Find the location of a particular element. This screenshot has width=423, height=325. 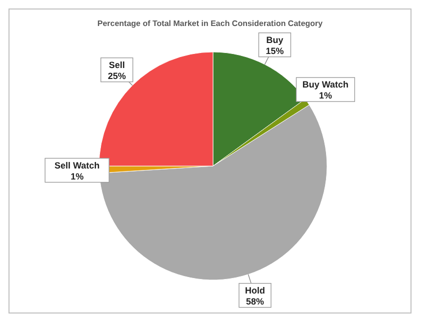

data-label: 15% is located at coordinates (275, 51).